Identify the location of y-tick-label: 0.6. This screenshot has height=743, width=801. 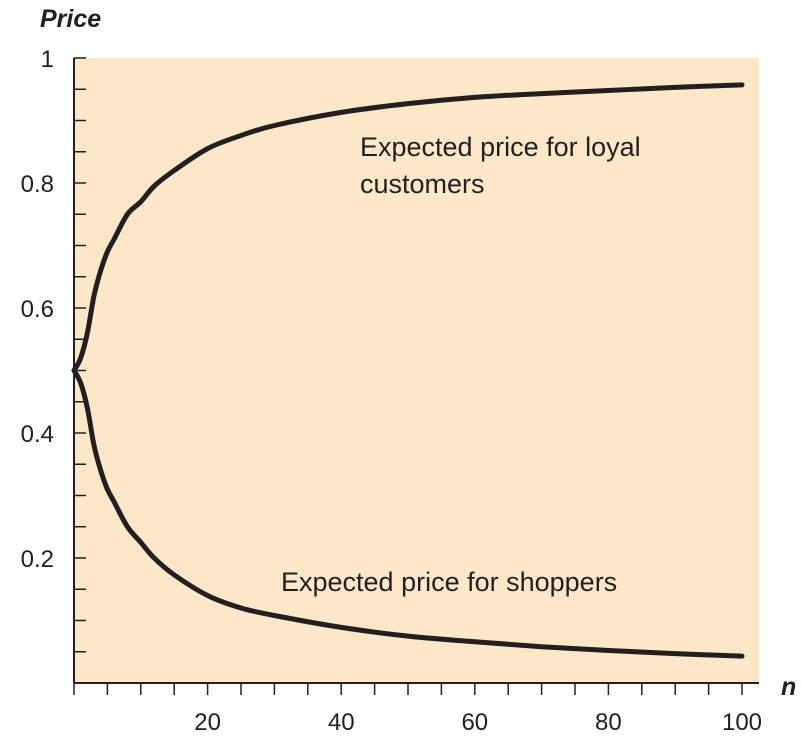
(37, 309).